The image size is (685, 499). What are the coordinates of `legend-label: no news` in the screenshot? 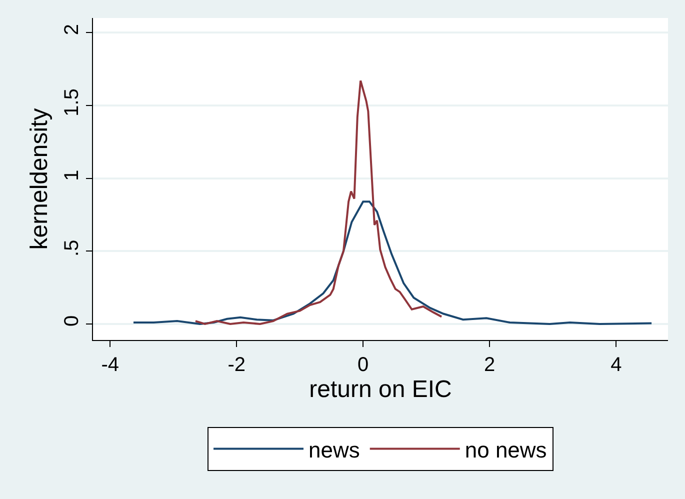 It's located at (505, 449).